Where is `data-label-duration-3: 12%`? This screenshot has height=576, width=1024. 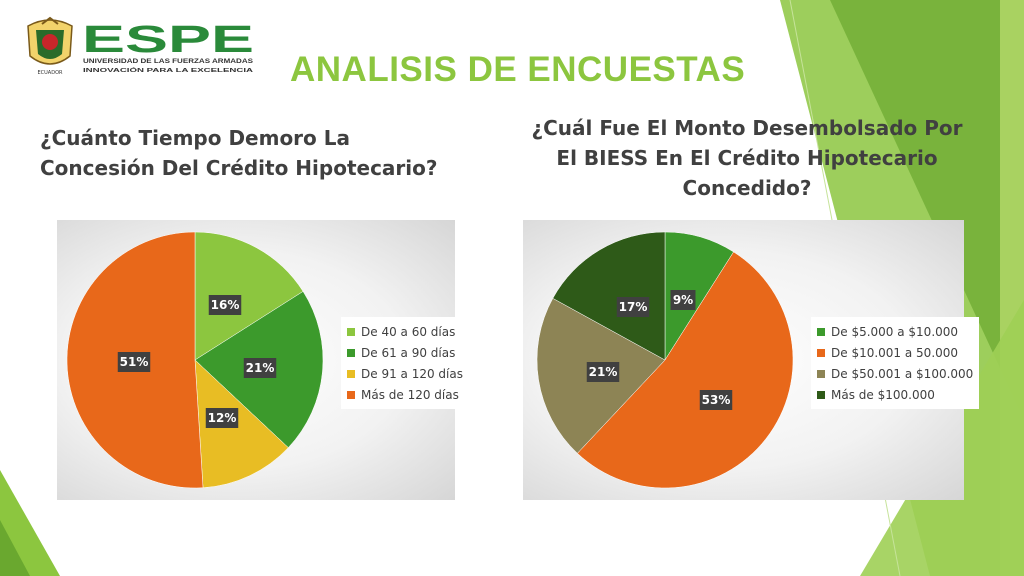
data-label-duration-3: 12% is located at coordinates (222, 418).